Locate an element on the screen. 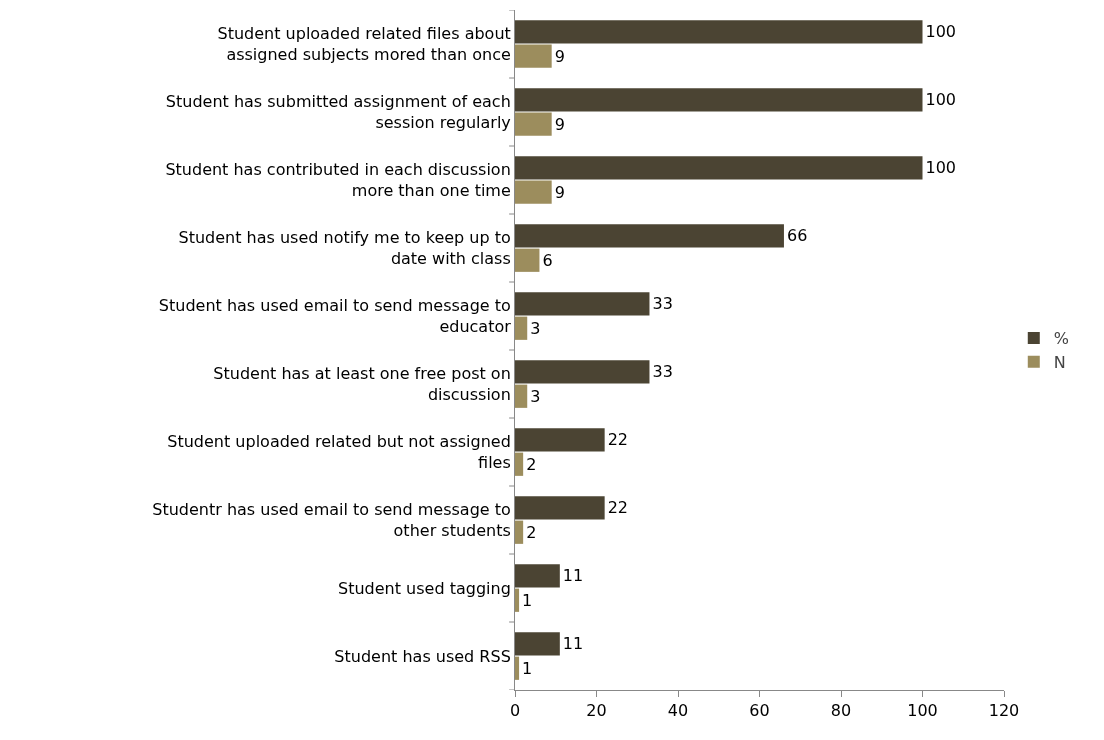 This screenshot has height=740, width=1104. data-label: 66 is located at coordinates (797, 236).